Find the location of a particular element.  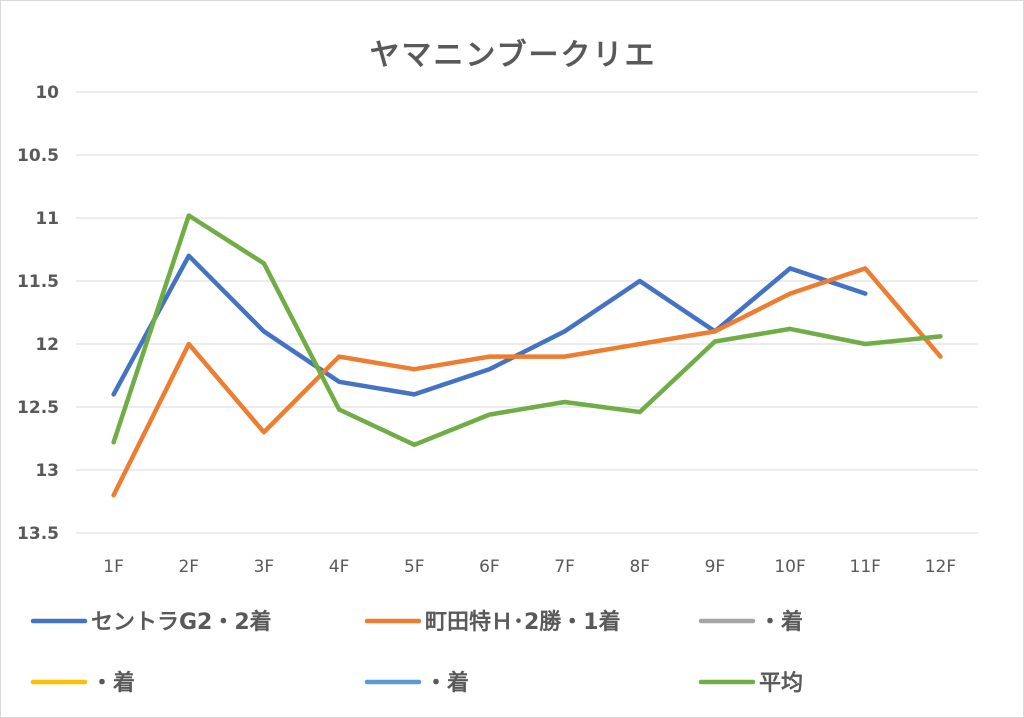

x-tick-label: 4F is located at coordinates (339, 567).